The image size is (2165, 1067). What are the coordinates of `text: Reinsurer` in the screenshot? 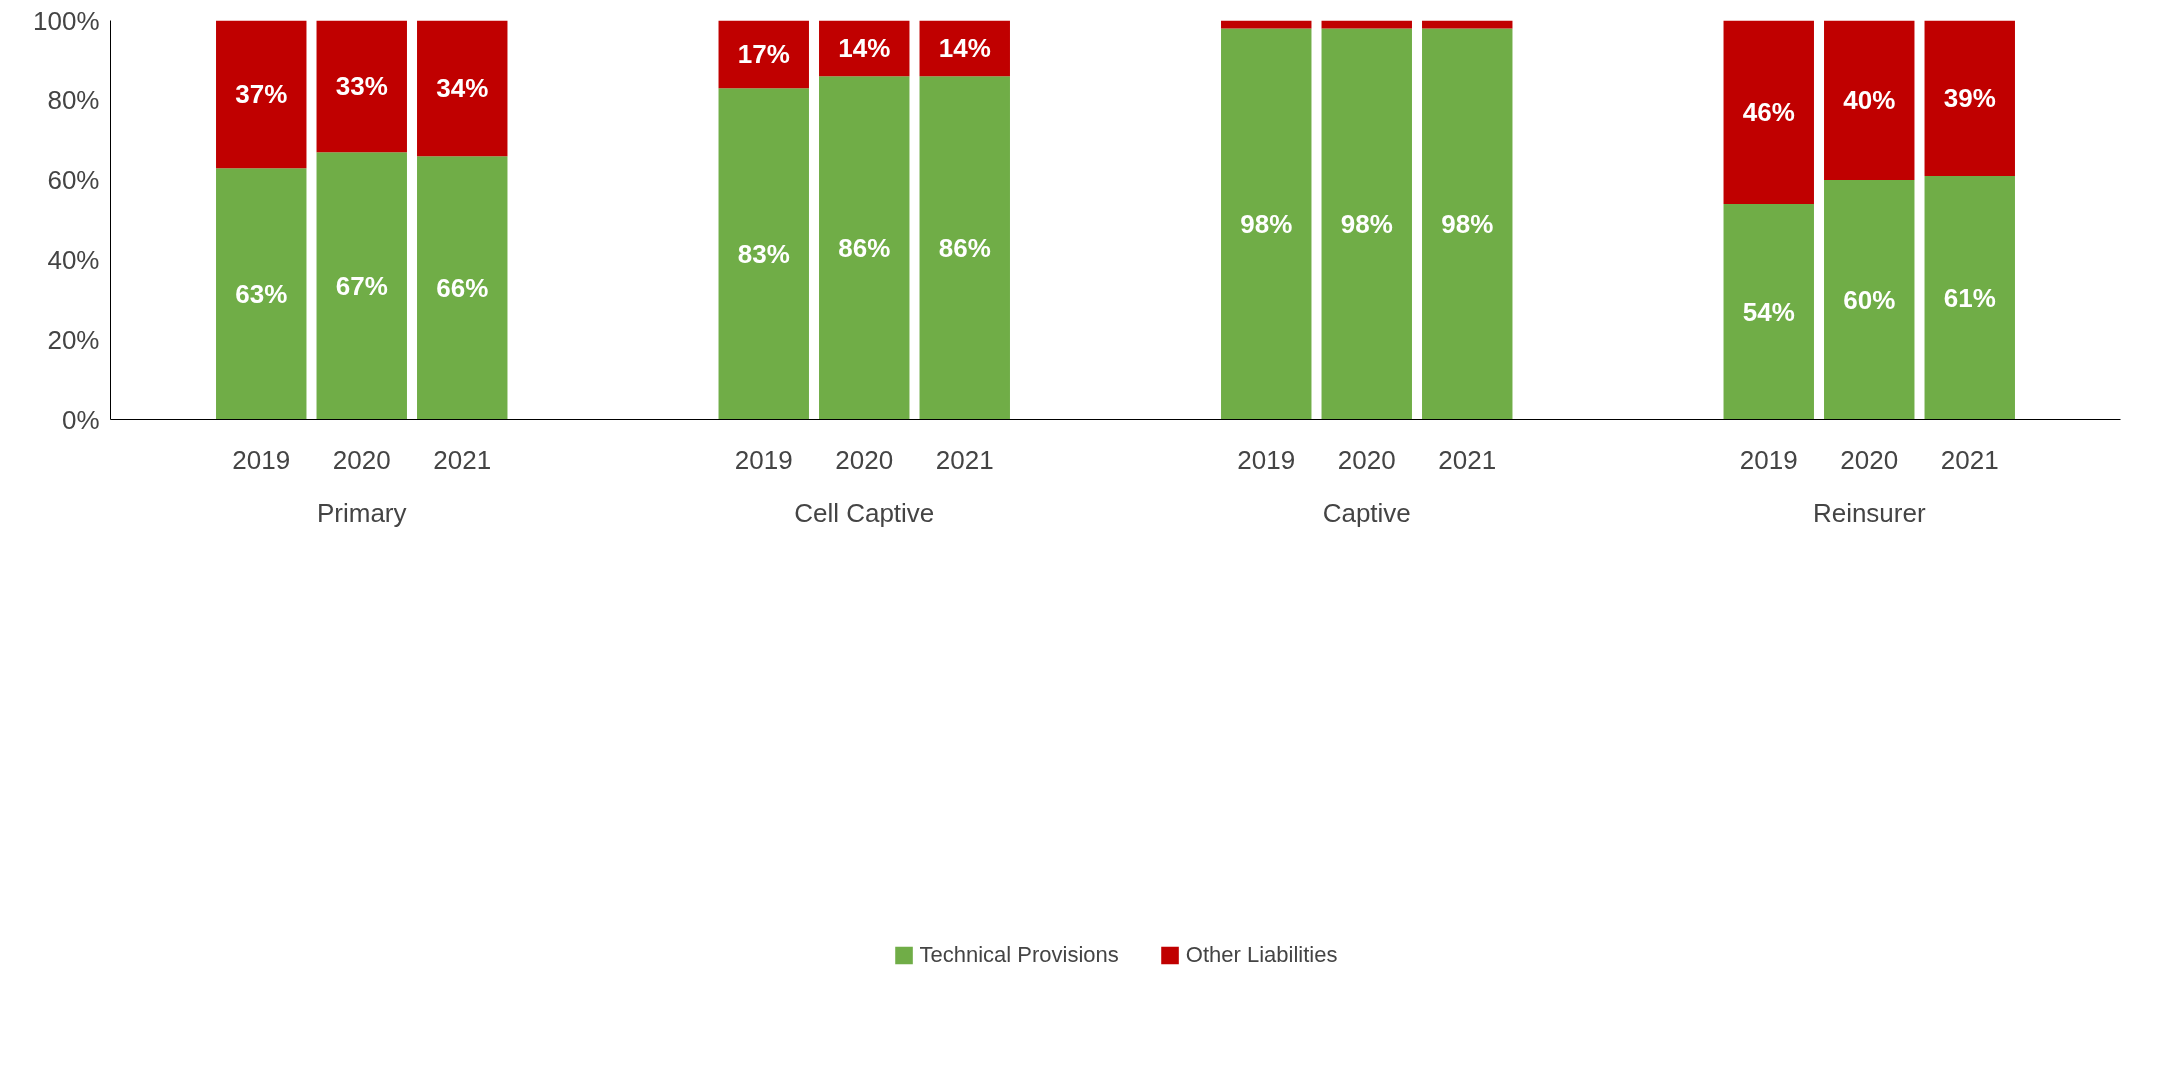 It's located at (1869, 512).